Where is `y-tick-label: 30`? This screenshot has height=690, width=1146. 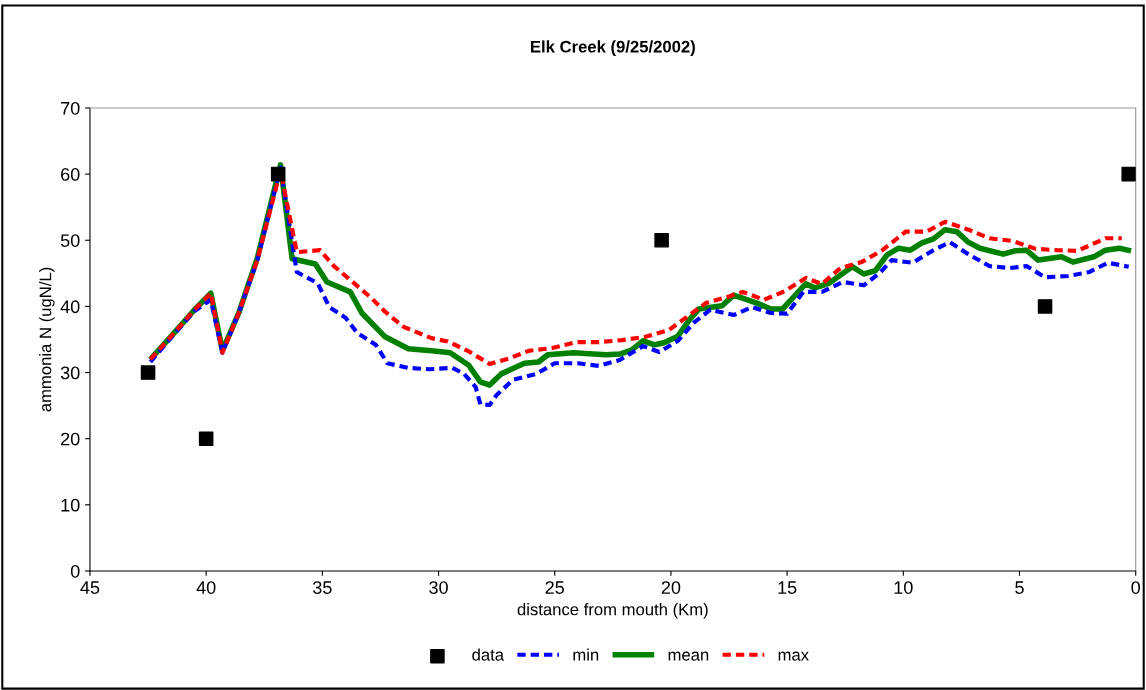 y-tick-label: 30 is located at coordinates (70, 373).